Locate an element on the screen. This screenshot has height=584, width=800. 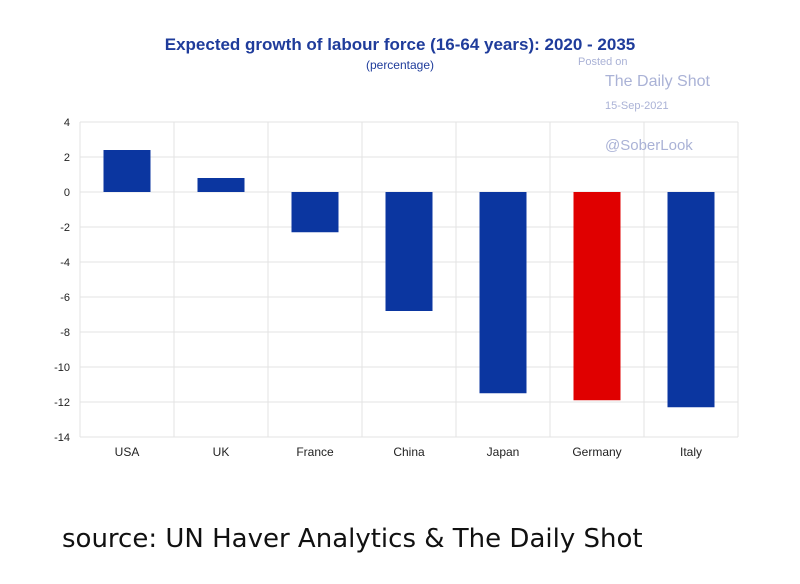
x-tick-label: France is located at coordinates (315, 452).